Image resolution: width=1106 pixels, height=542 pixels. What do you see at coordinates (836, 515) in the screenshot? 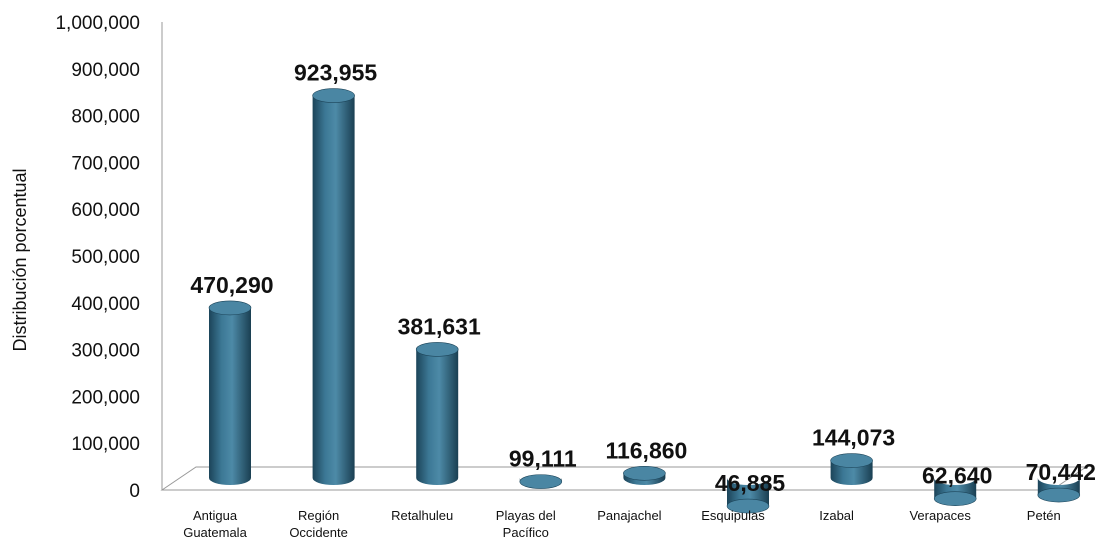
I see `x-tick-label: Izabal` at bounding box center [836, 515].